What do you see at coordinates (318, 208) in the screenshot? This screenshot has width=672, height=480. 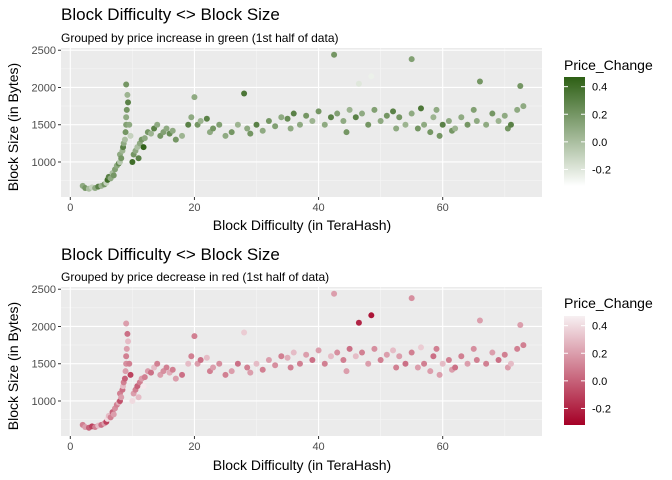 I see `x-tick-label: 40` at bounding box center [318, 208].